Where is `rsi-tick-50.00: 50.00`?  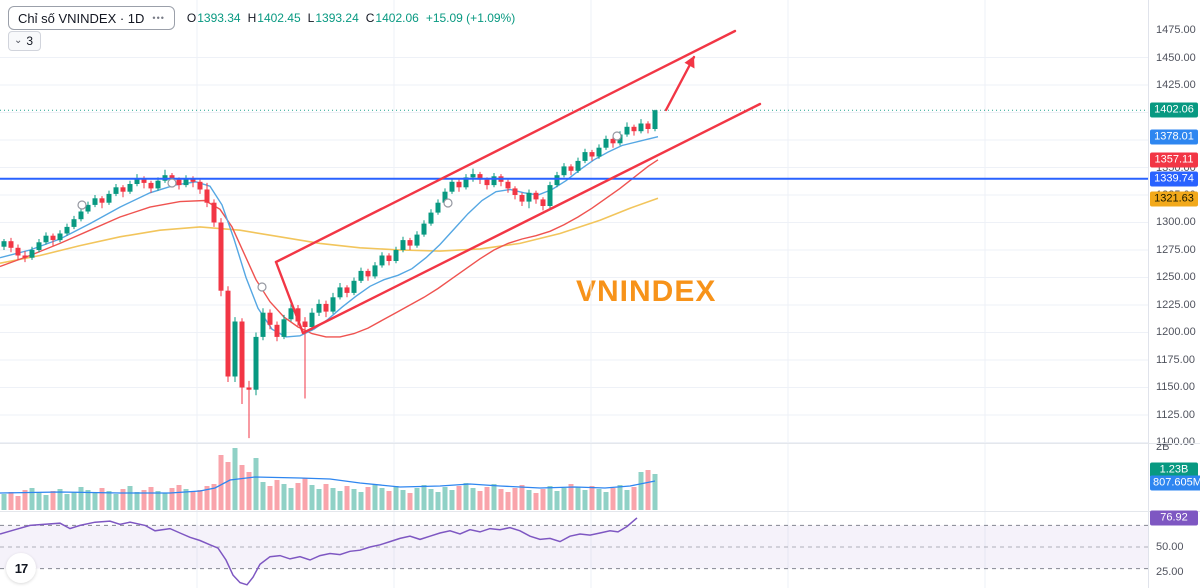
rsi-tick-50.00: 50.00 is located at coordinates (1170, 547).